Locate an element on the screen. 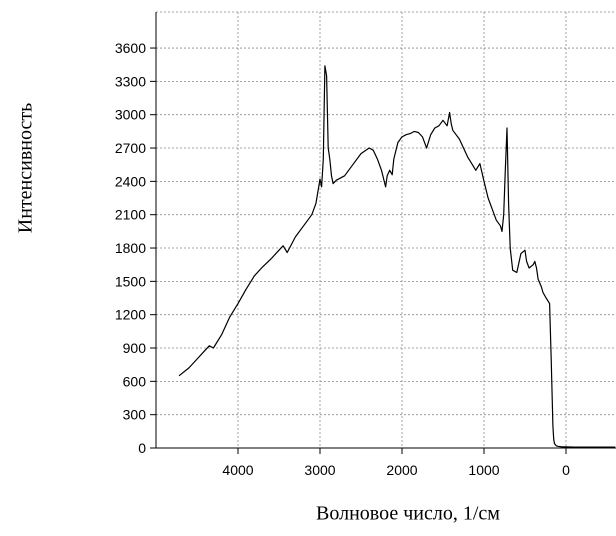  y-tick-label: 2400 is located at coordinates (130, 181).